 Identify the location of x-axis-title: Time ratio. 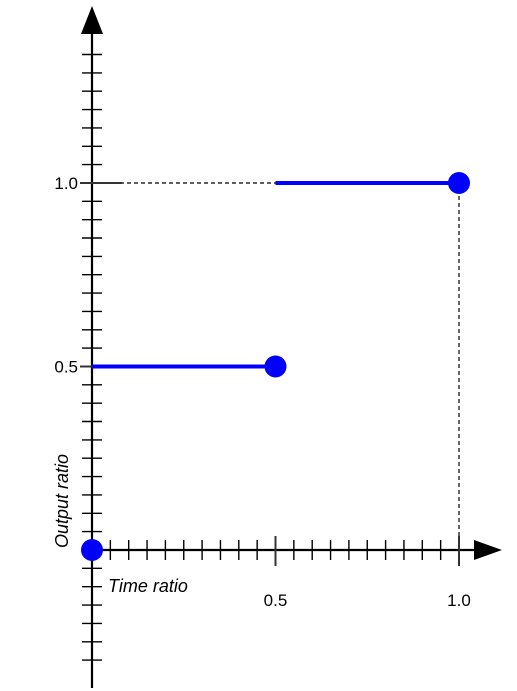
(148, 586).